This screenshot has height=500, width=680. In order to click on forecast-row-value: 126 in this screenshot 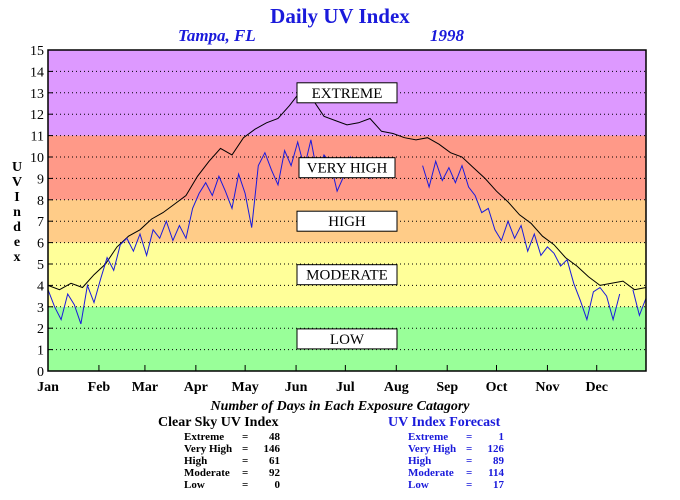, I will do `click(496, 449)`.